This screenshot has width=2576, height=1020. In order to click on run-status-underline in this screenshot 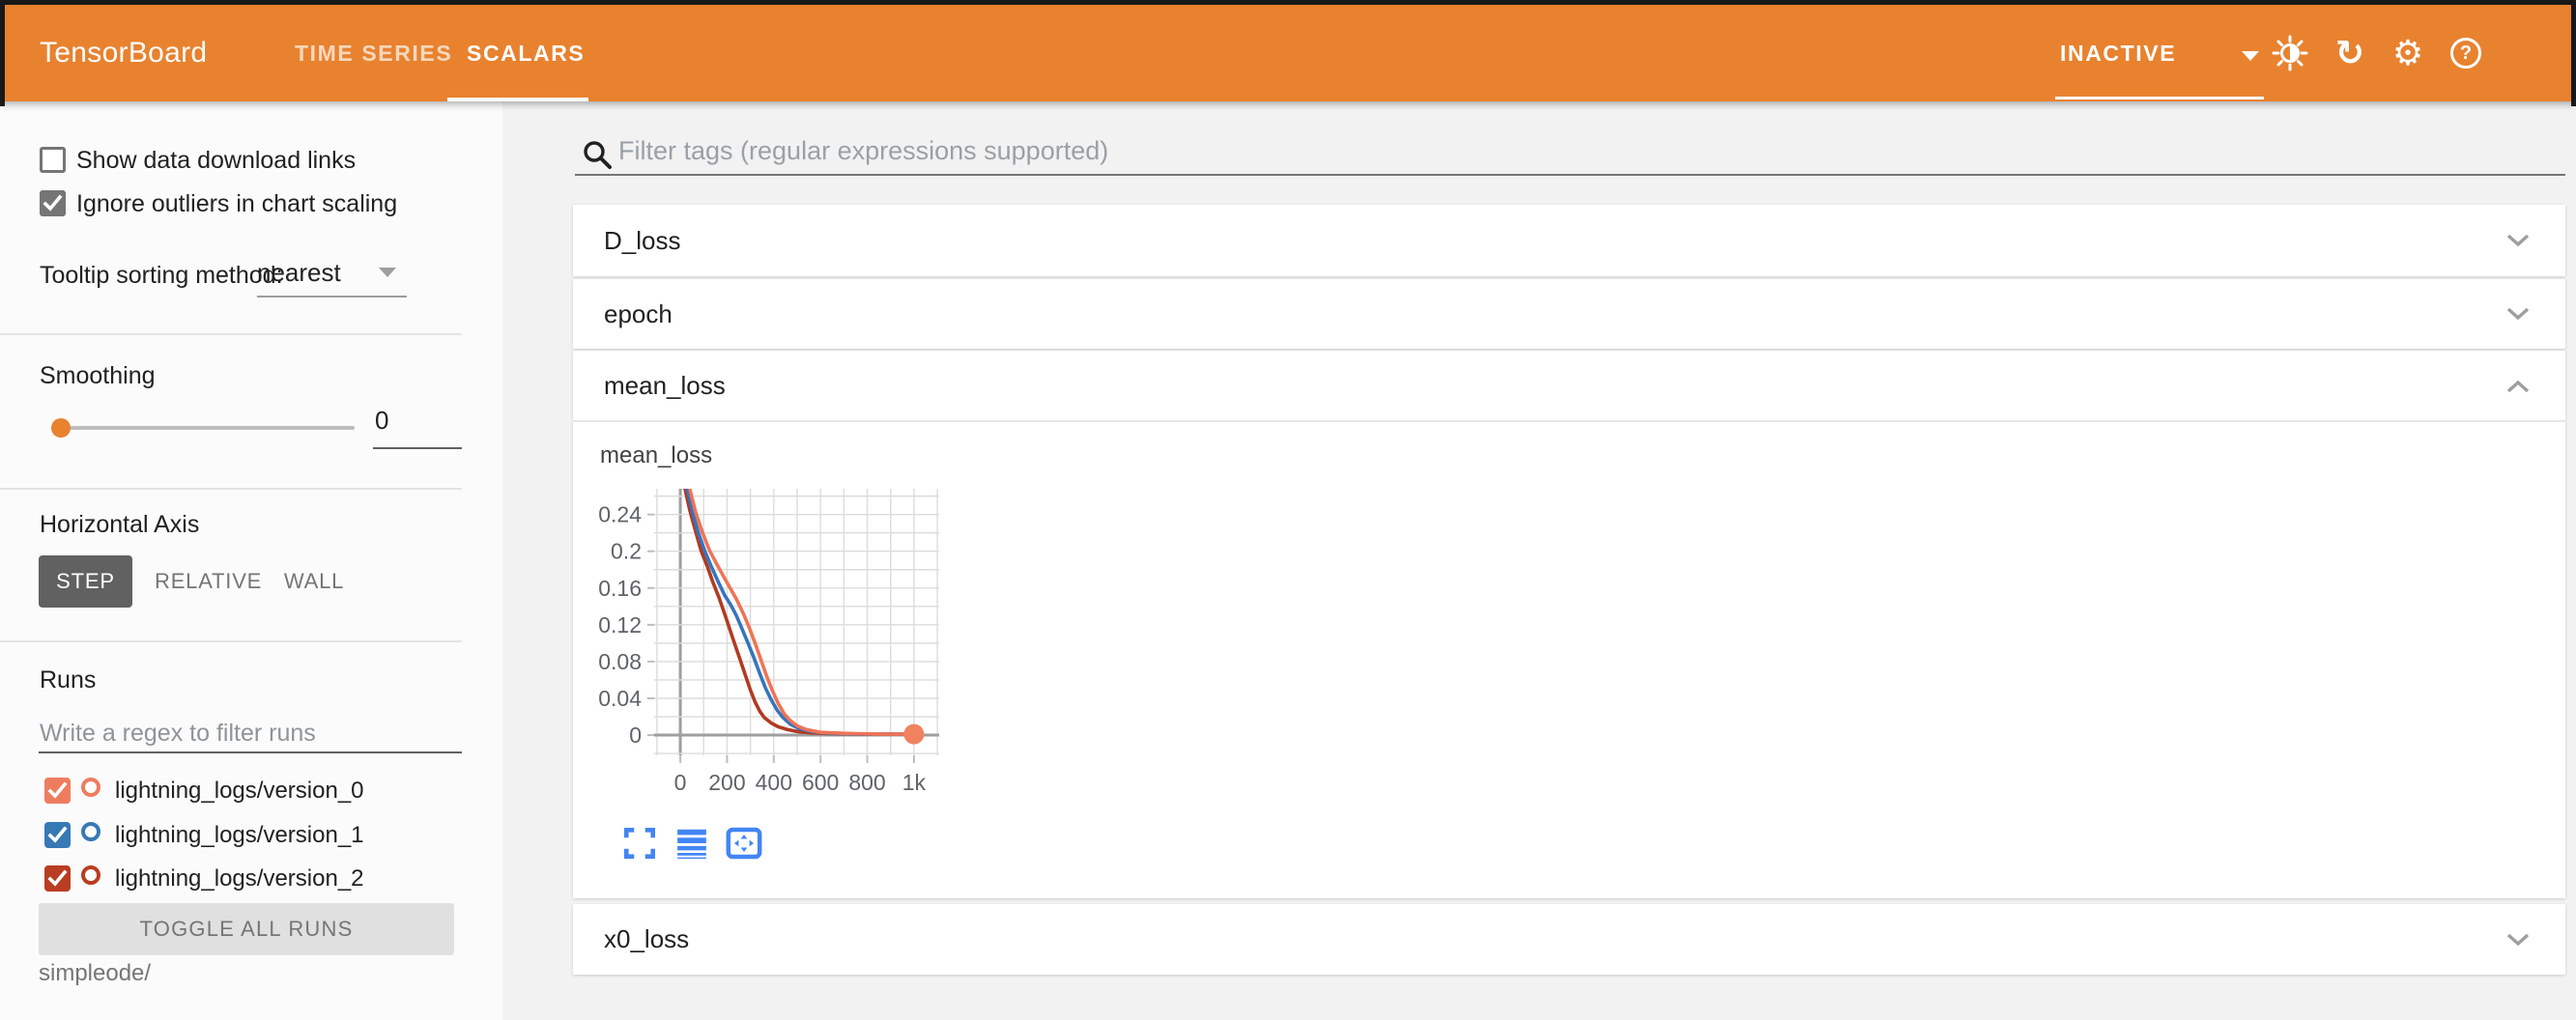, I will do `click(2159, 98)`.